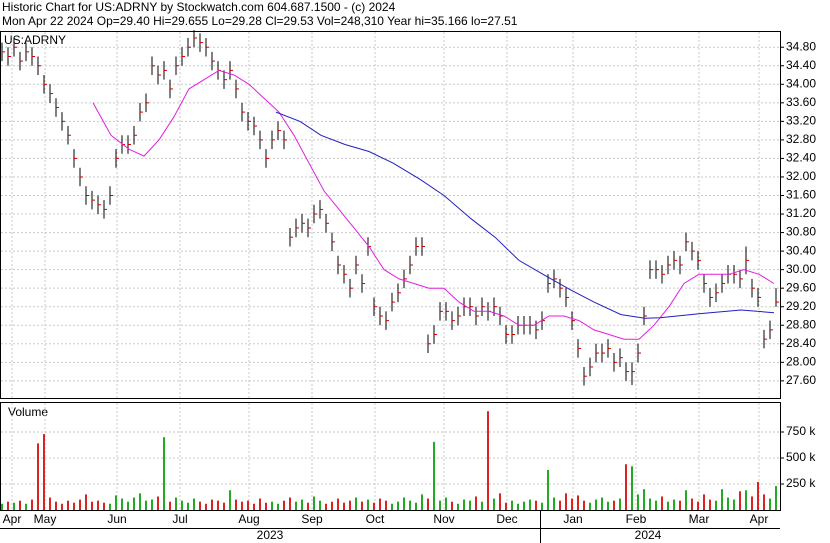 The image size is (830, 543). What do you see at coordinates (116, 519) in the screenshot?
I see `x-tick-label: Jun` at bounding box center [116, 519].